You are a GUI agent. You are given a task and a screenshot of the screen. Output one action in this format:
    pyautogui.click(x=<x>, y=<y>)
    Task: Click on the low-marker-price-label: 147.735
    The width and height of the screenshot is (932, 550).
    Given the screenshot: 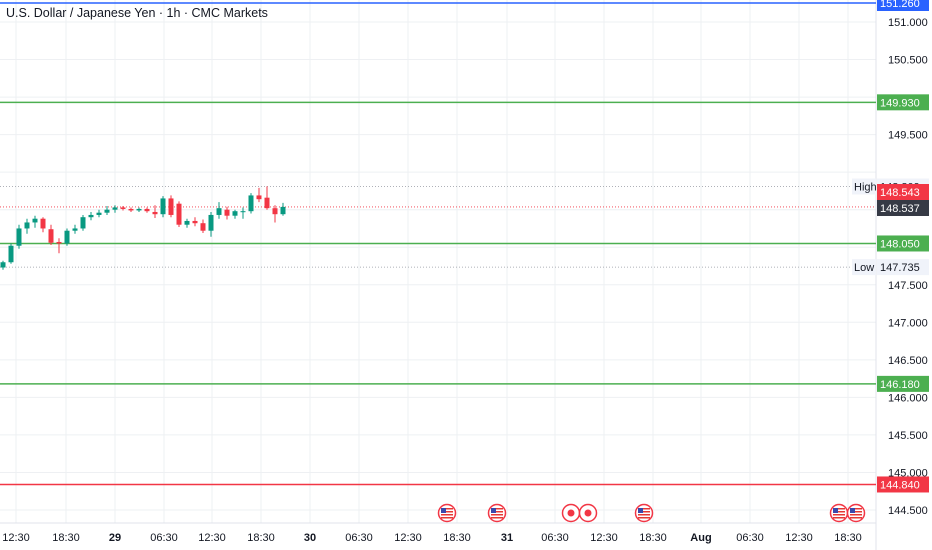 What is the action you would take?
    pyautogui.click(x=900, y=268)
    